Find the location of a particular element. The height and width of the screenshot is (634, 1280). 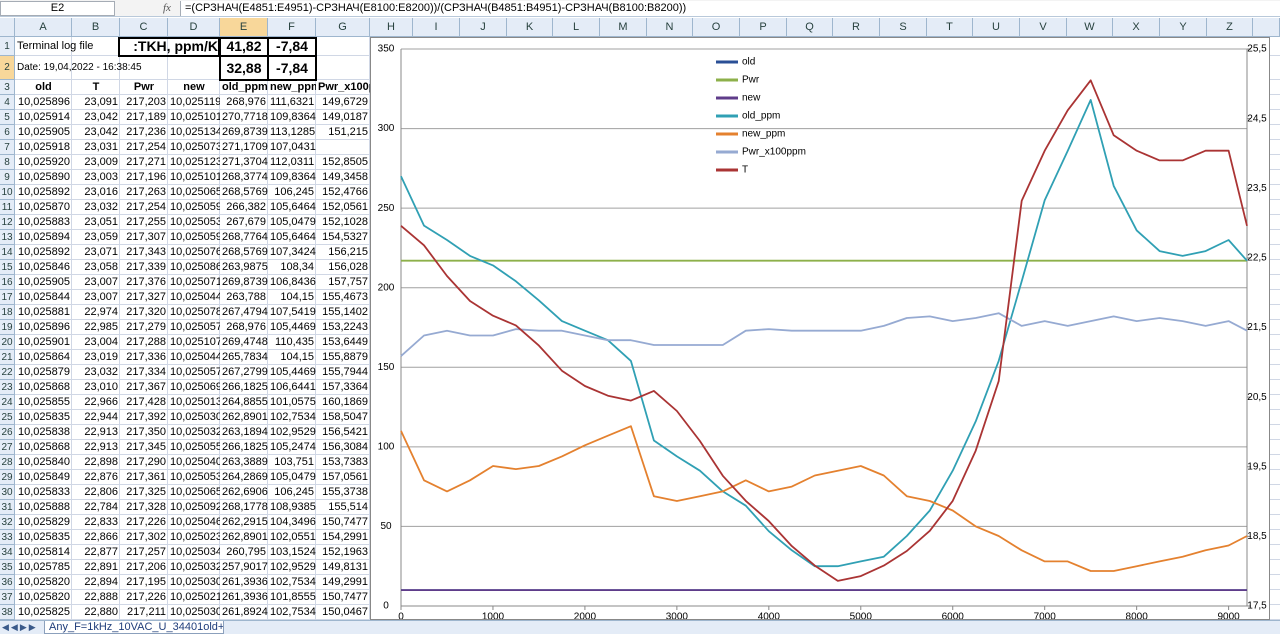

row-header: 4 is located at coordinates (7, 102).